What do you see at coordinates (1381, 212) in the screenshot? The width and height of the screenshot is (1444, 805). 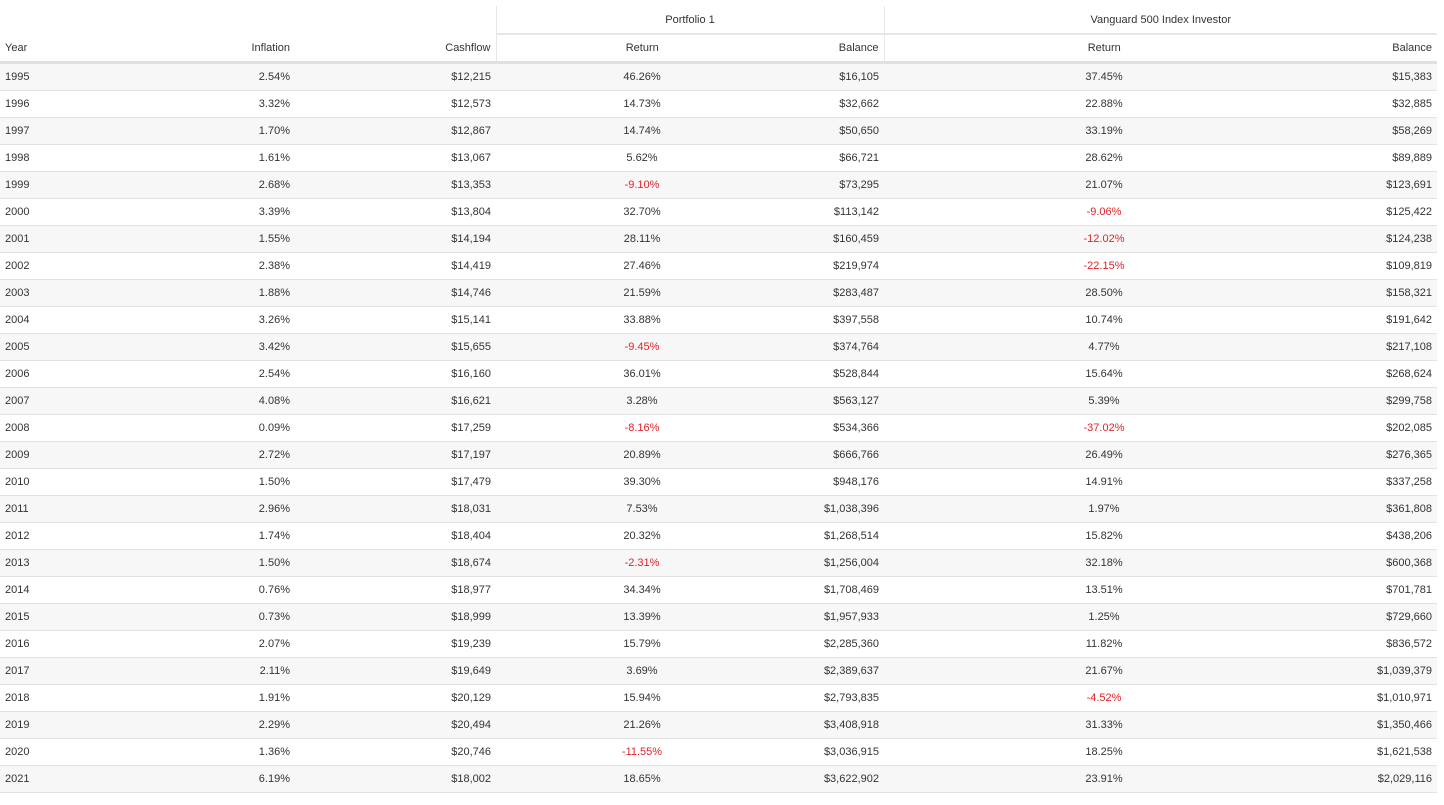 I see `table-cell: $125,422` at bounding box center [1381, 212].